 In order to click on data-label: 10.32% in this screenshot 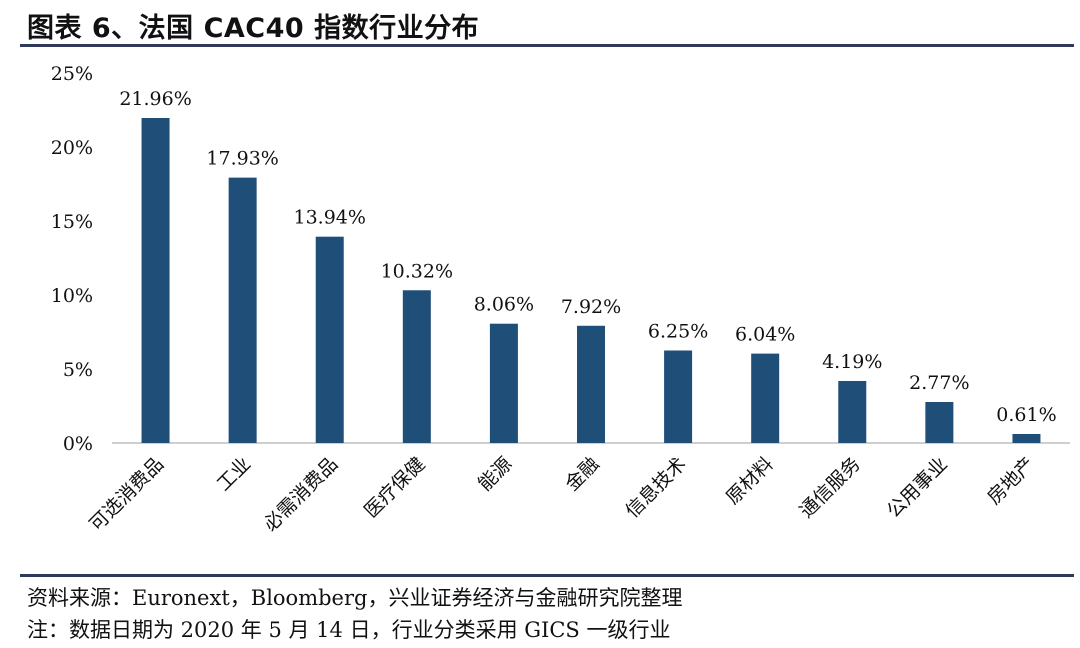, I will do `click(417, 271)`.